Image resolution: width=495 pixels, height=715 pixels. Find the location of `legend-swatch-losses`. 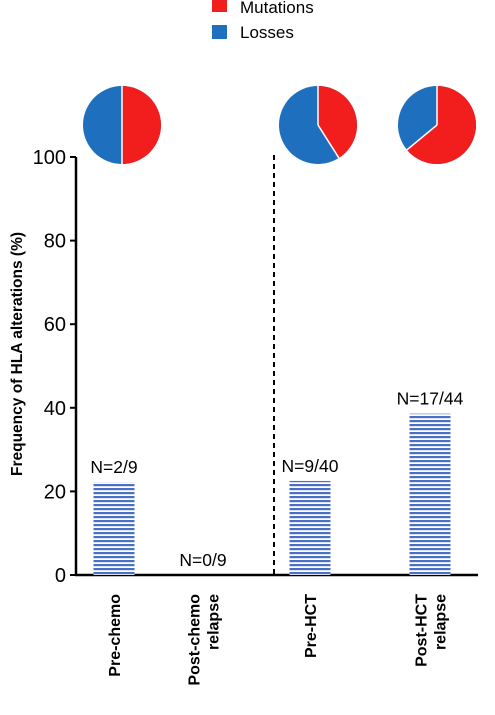

legend-swatch-losses is located at coordinates (219, 32).